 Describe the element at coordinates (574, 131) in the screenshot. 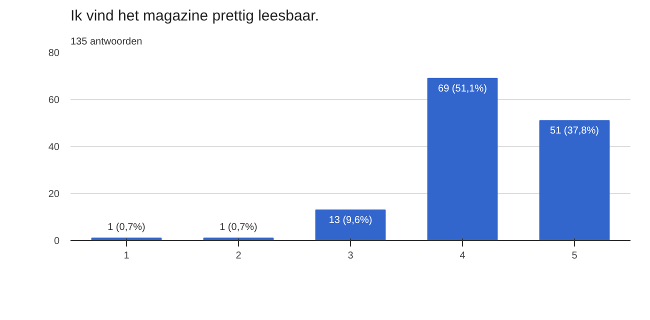

I see `data-label: 51 (37,8%)` at that location.